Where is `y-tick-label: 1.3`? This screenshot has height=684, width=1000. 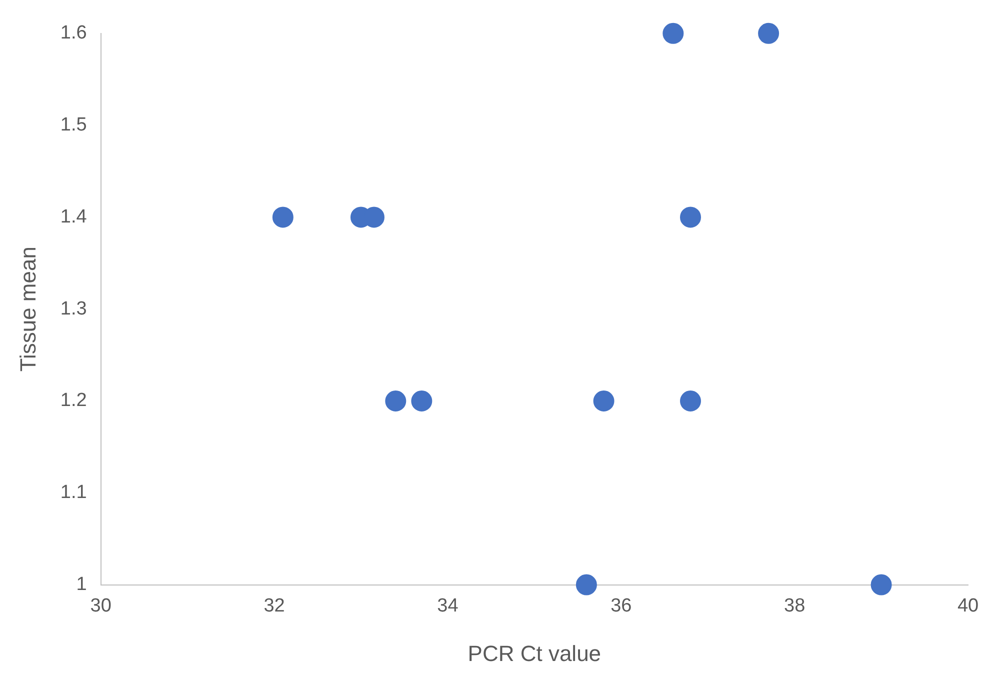
y-tick-label: 1.3 is located at coordinates (73, 309).